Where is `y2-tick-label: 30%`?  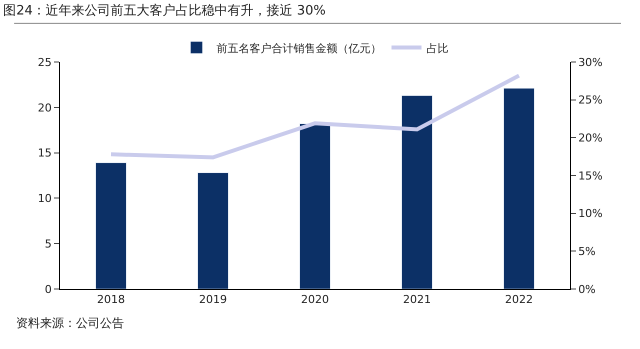
y2-tick-label: 30% is located at coordinates (590, 62).